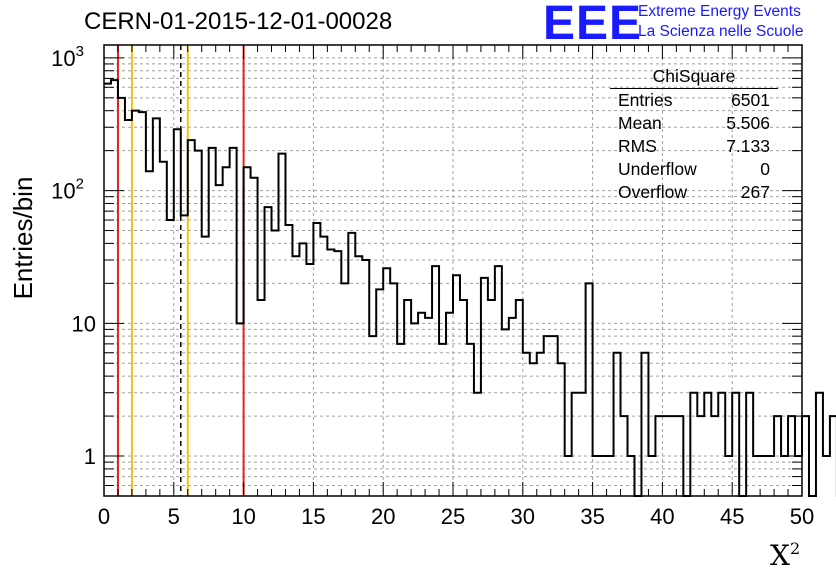  Describe the element at coordinates (721, 31) in the screenshot. I see `logo-line-2: La Scienza nelle Scuole` at that location.